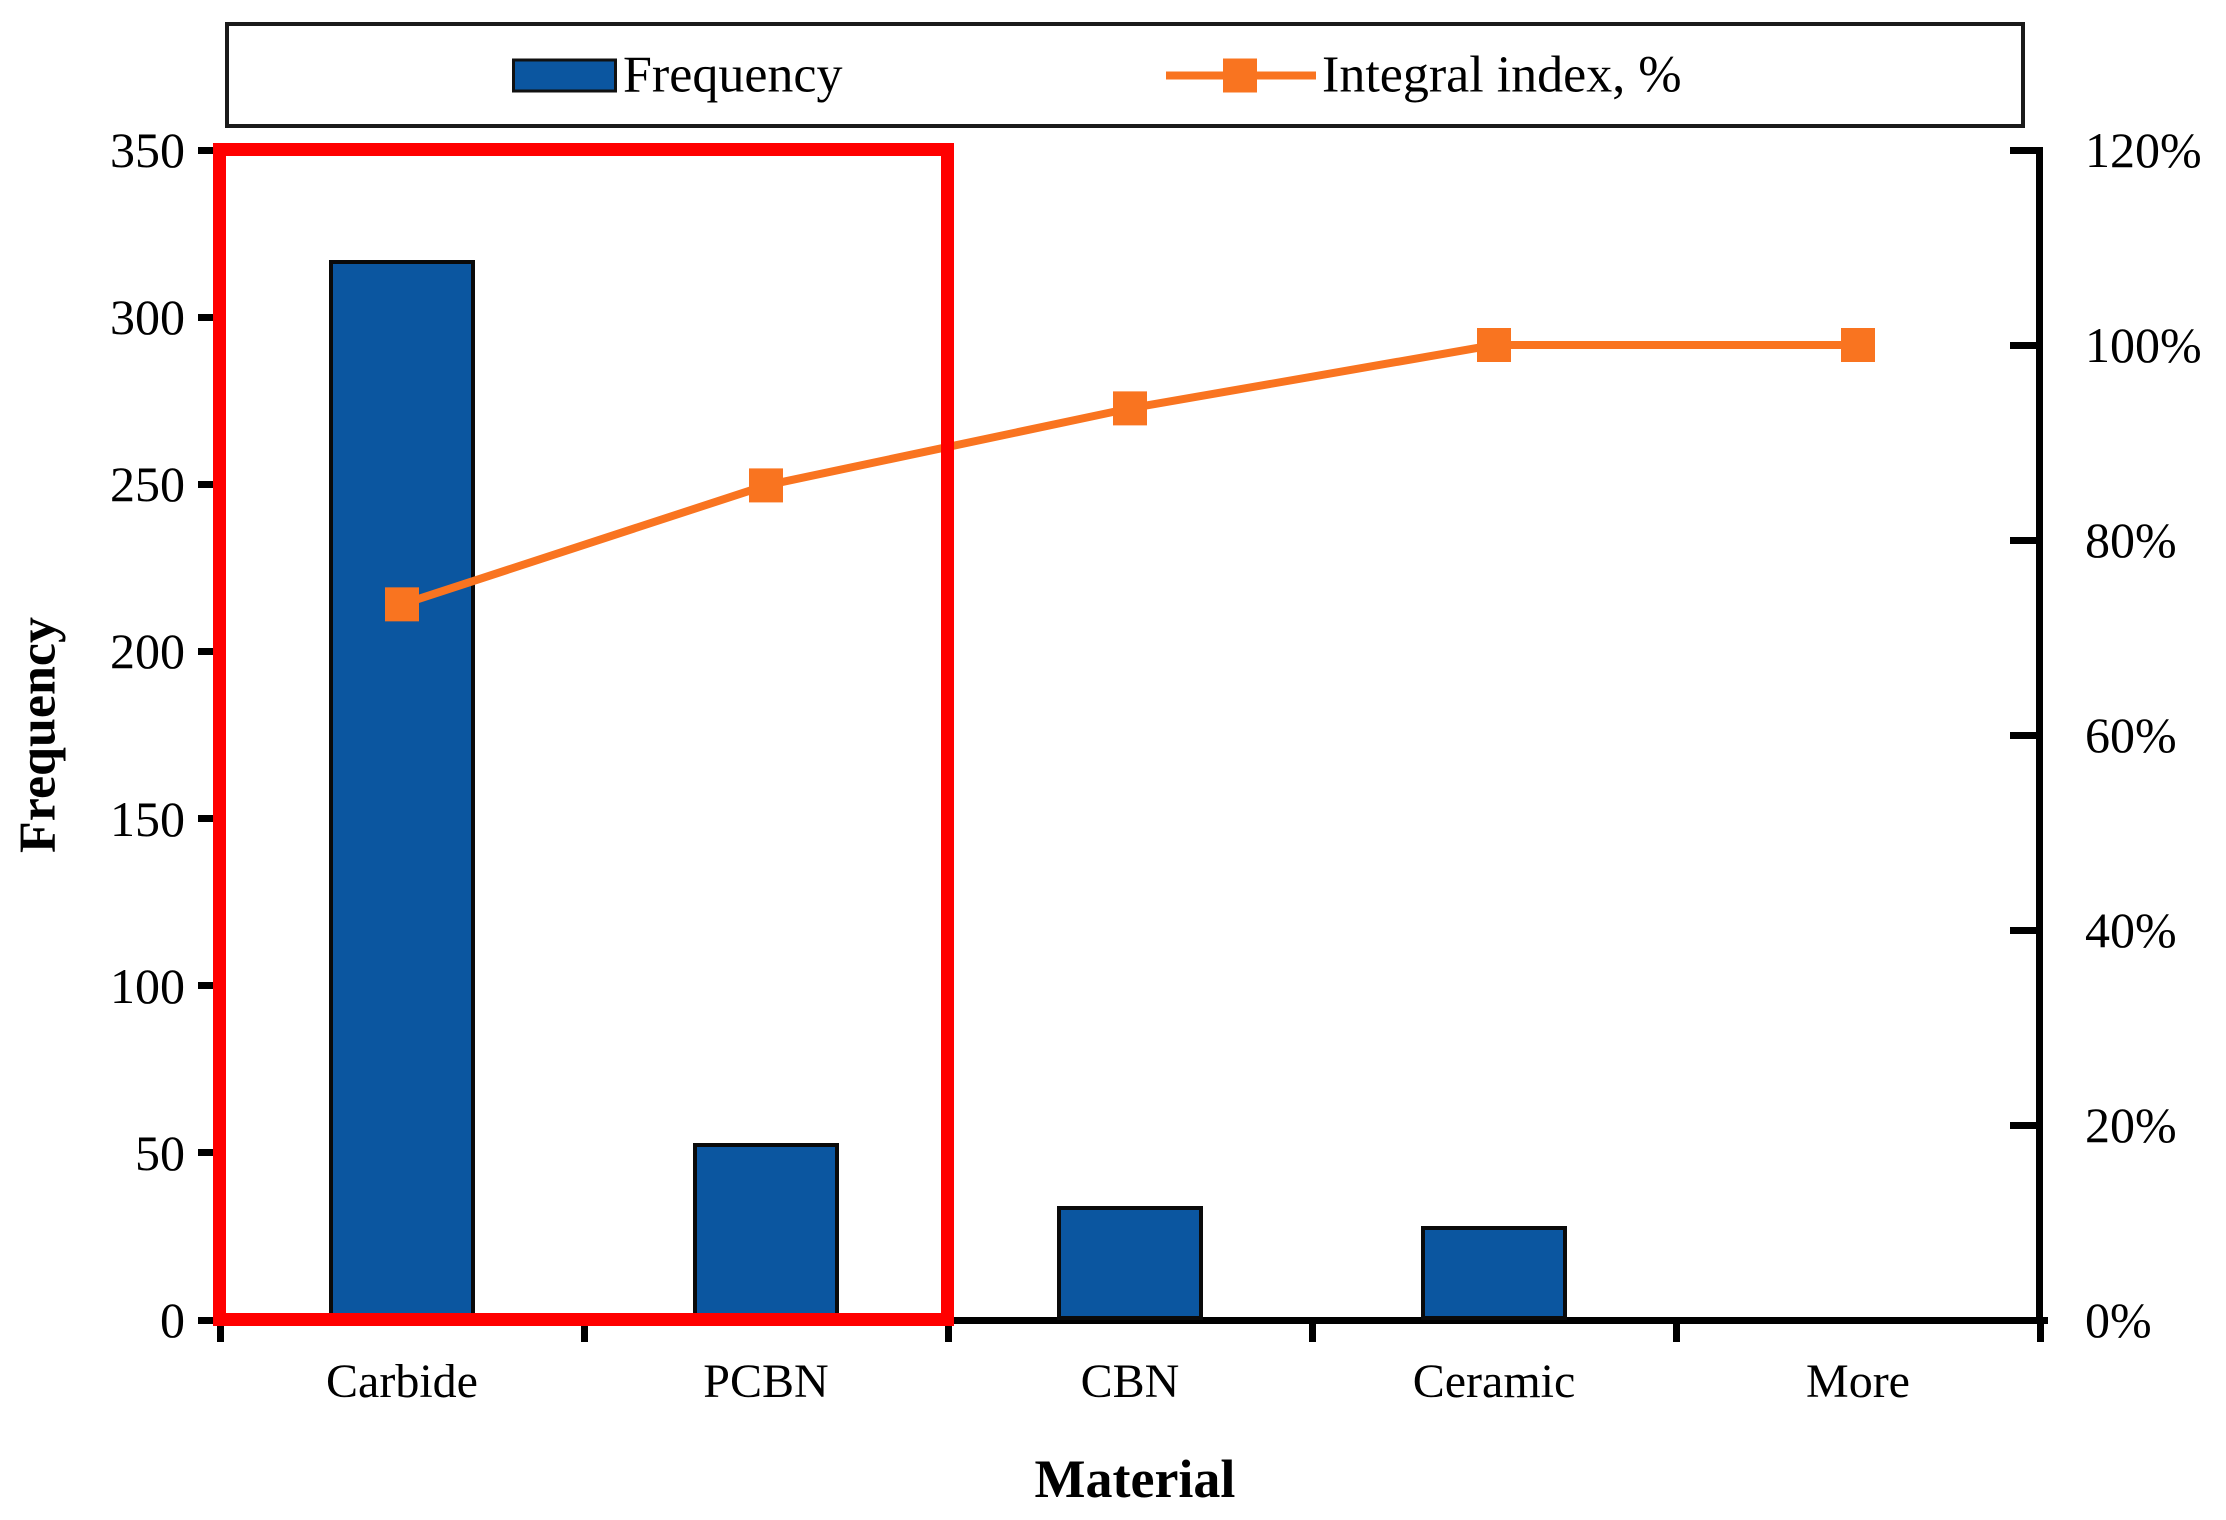 This screenshot has width=2226, height=1520. I want to click on marker-more, so click(1858, 345).